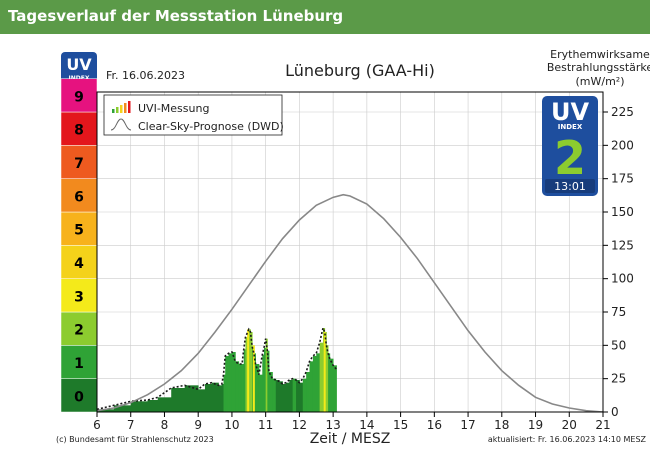 This screenshot has height=450, width=650. Describe the element at coordinates (434, 425) in the screenshot. I see `x-tick-label: 16` at that location.